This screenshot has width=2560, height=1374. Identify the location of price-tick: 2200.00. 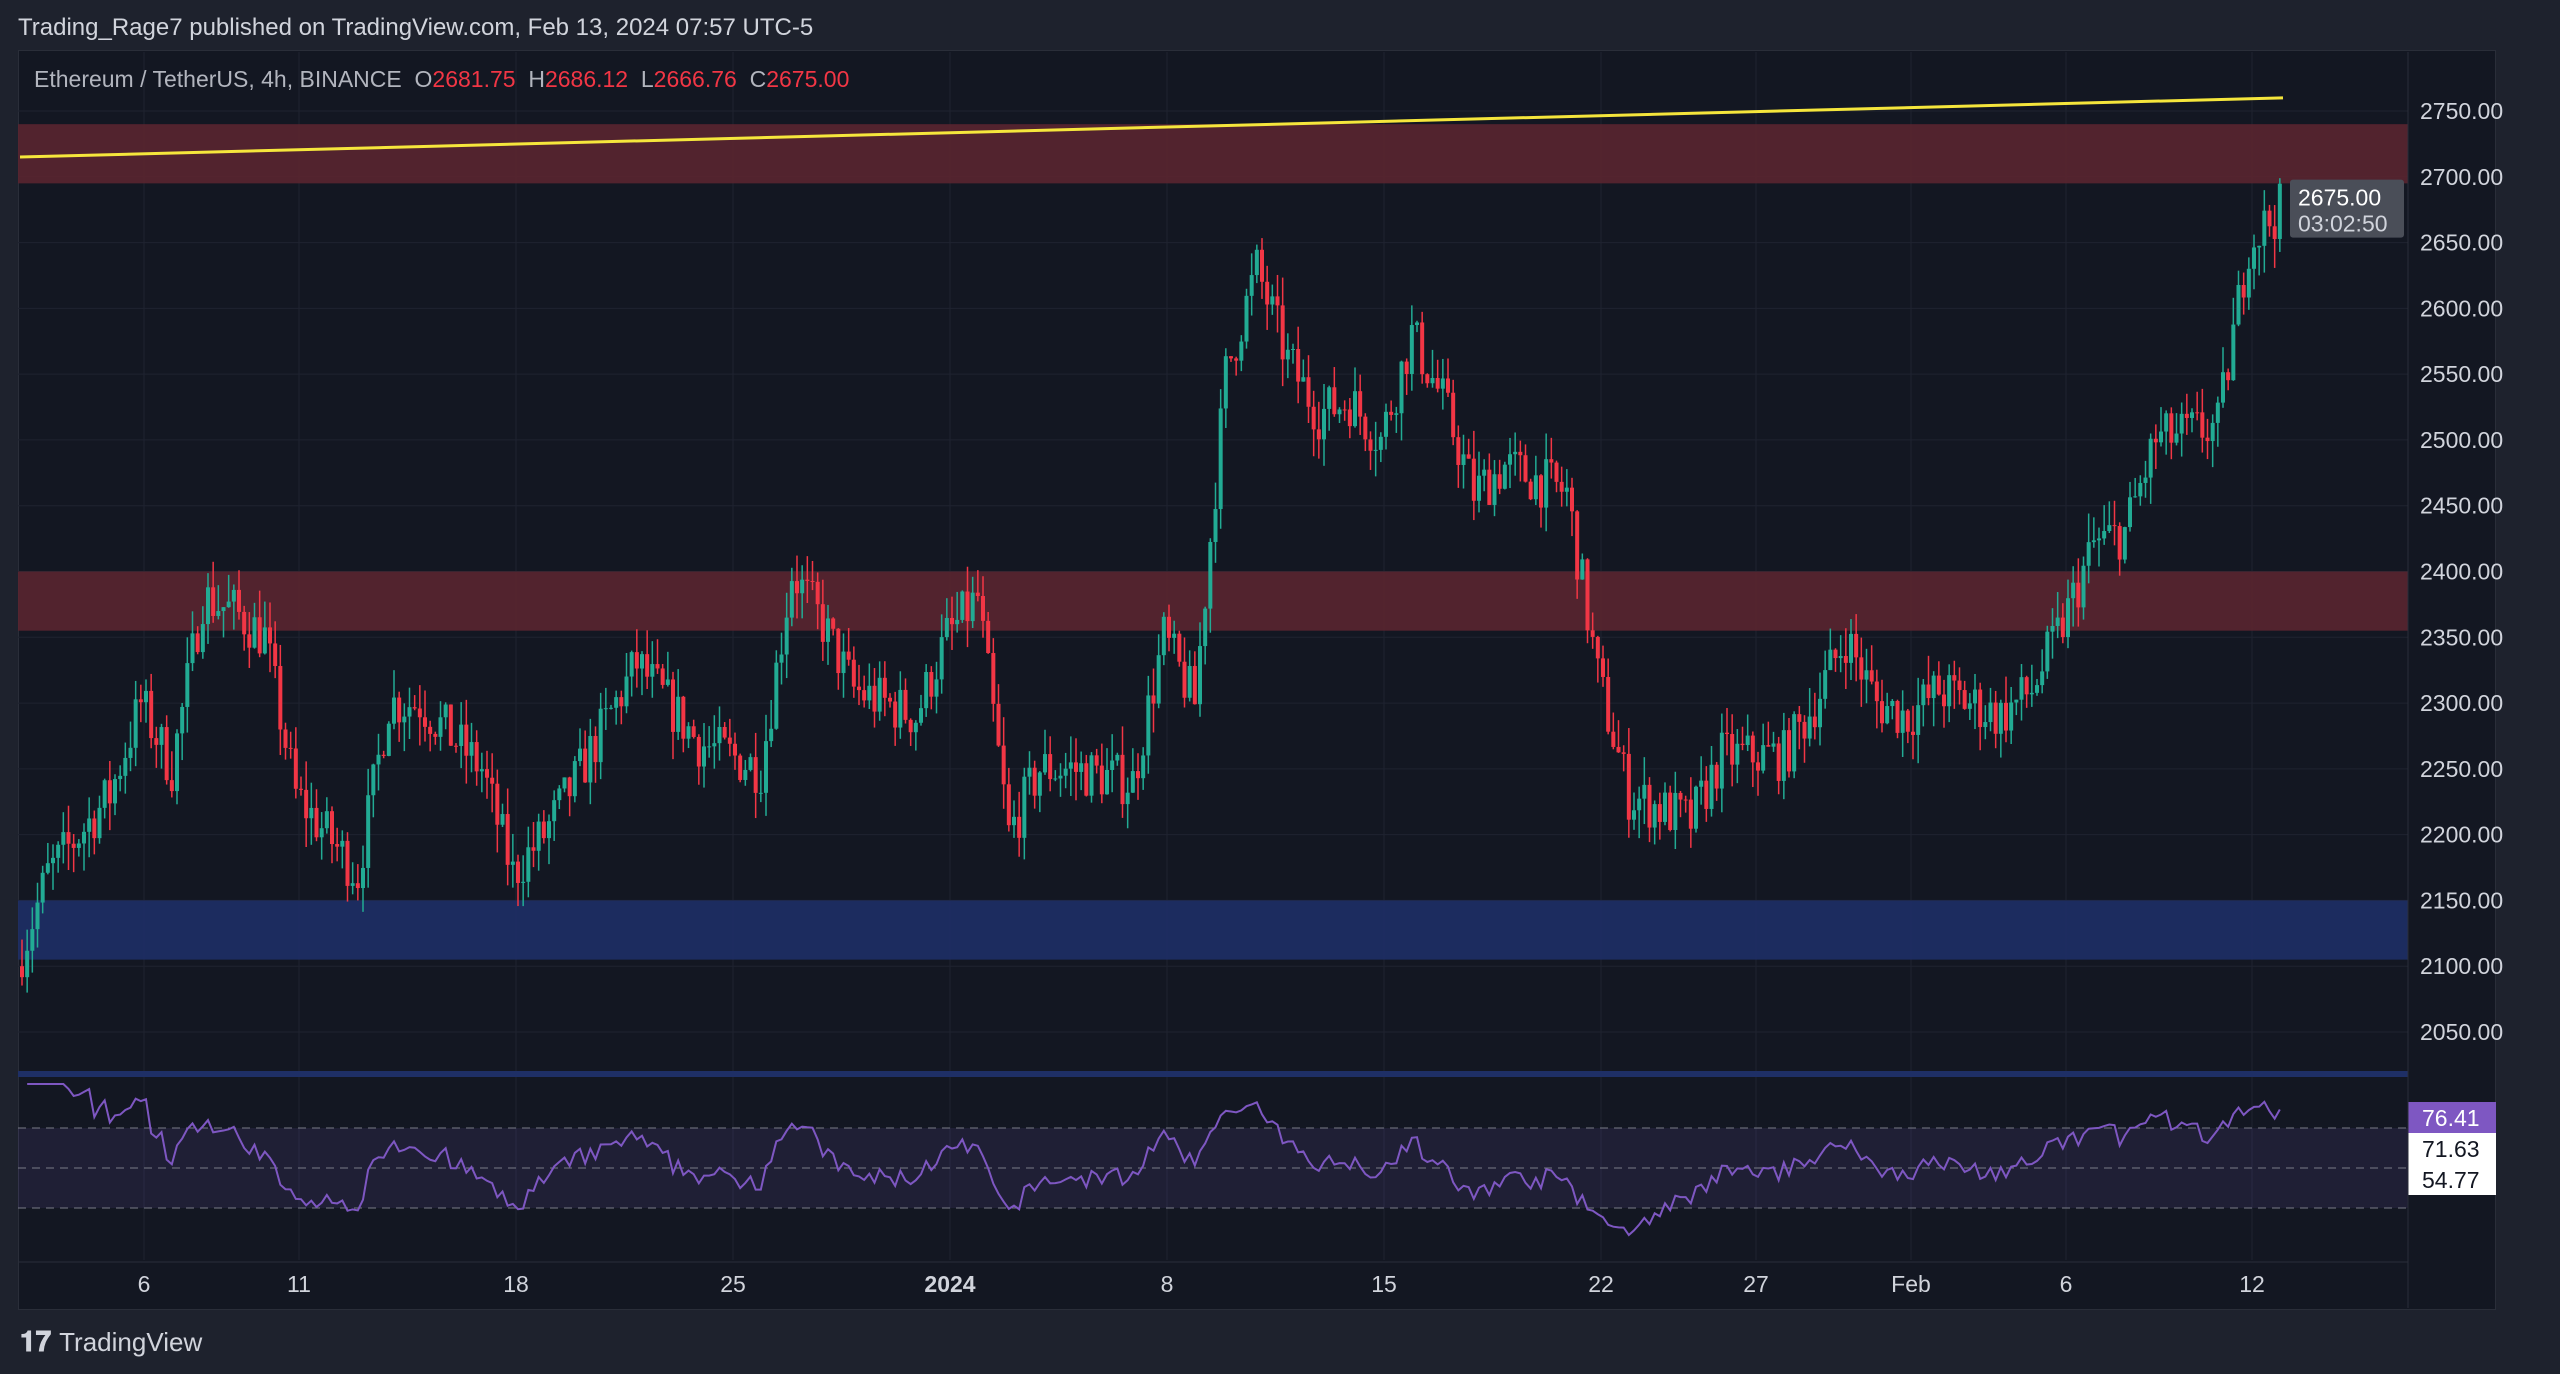
(2461, 835).